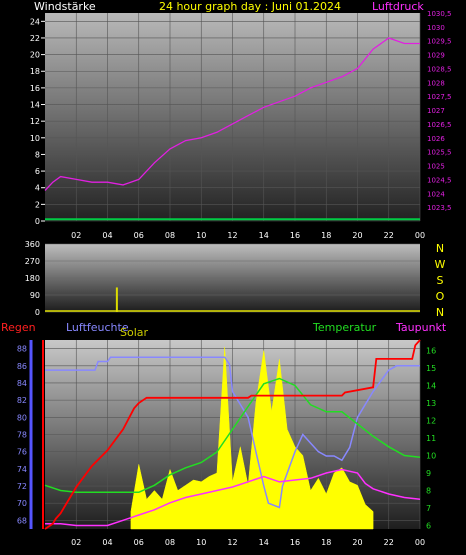 Image resolution: width=466 pixels, height=555 pixels. Describe the element at coordinates (35, 71) in the screenshot. I see `wind-tick-label: 18` at that location.